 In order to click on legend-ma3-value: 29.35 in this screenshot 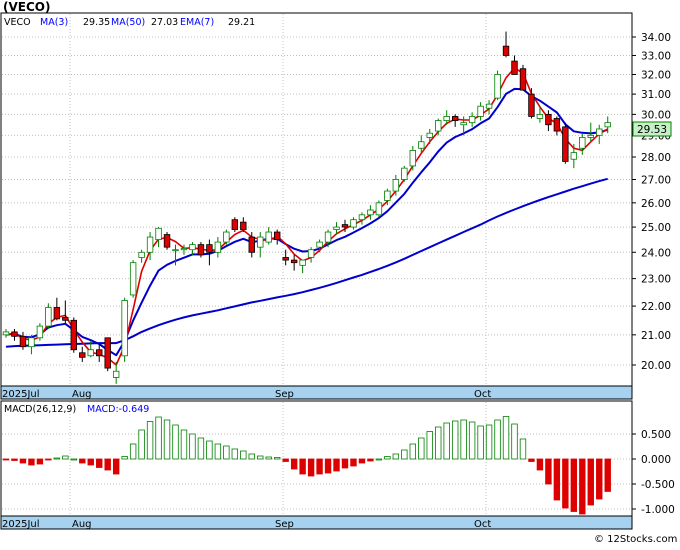, I will do `click(96, 22)`.